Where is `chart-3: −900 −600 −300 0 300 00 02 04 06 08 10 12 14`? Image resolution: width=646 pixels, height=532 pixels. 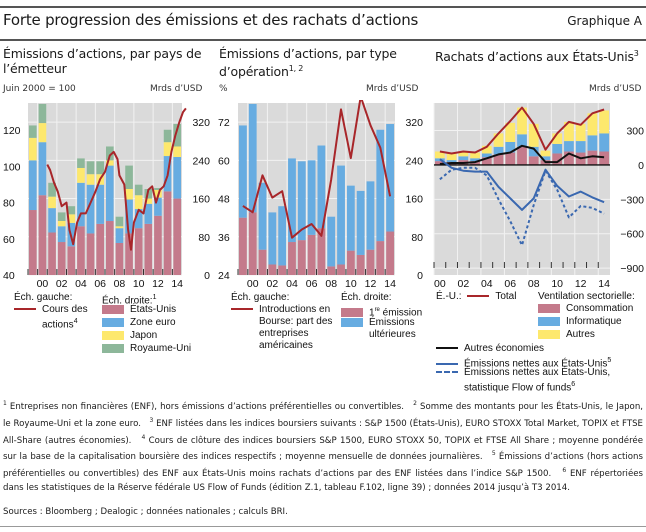
chart-3: −900 −600 −300 0 300 00 02 04 06 08 10 12 14 is located at coordinates (538, 196).